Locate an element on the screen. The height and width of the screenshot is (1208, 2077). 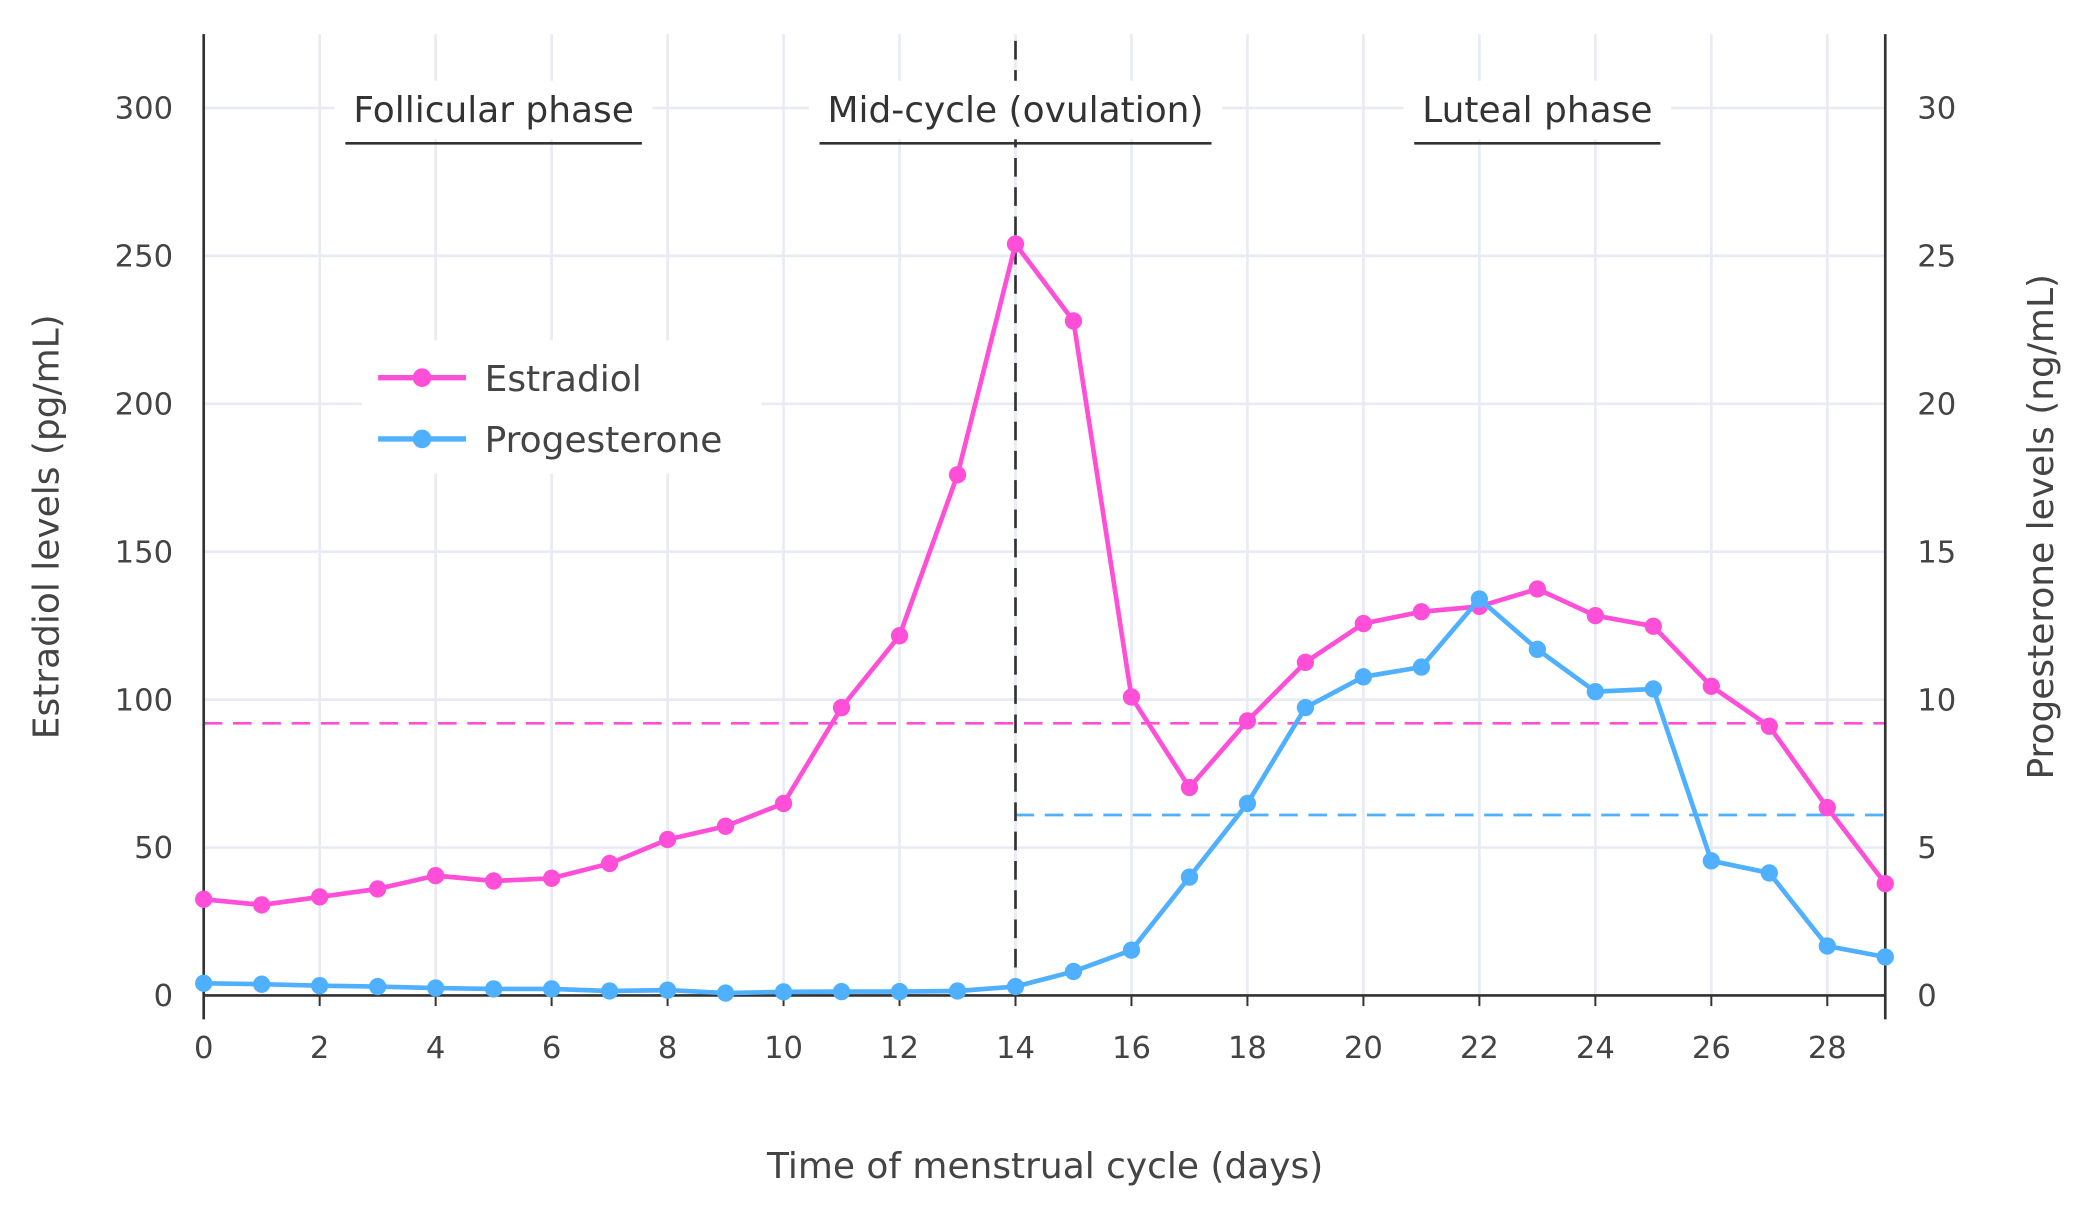
y2-tick-label: 20 is located at coordinates (1936, 404).